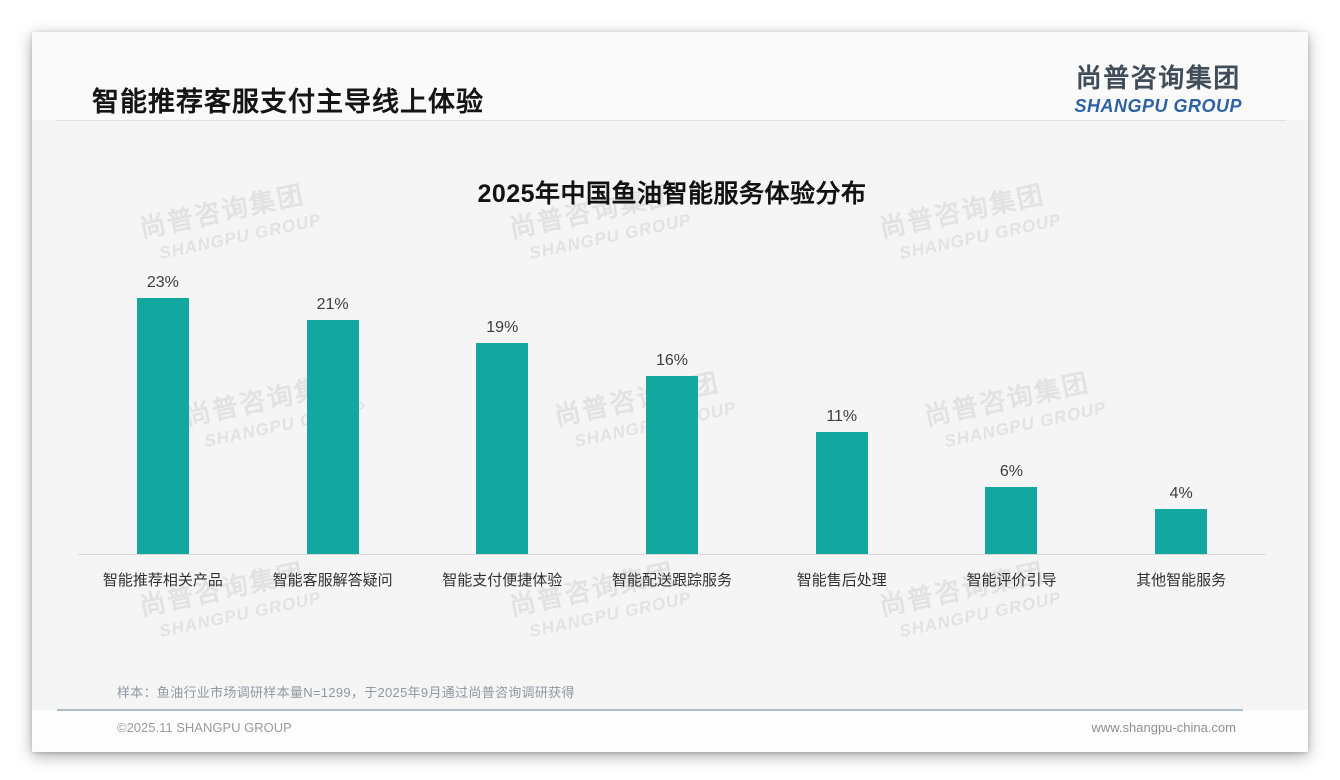 The width and height of the screenshot is (1340, 780). Describe the element at coordinates (1012, 375) in the screenshot. I see `bar-column: 6% 智能评价引导` at that location.